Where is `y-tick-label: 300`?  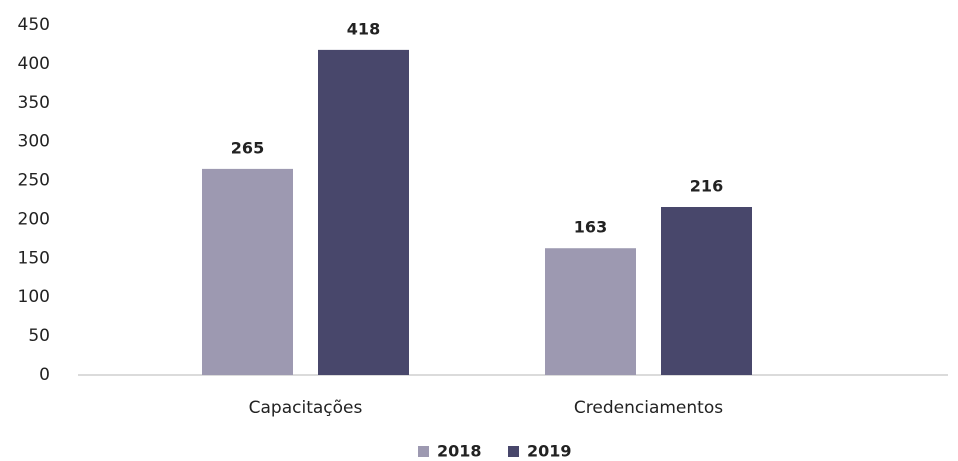 y-tick-label: 300 is located at coordinates (34, 142).